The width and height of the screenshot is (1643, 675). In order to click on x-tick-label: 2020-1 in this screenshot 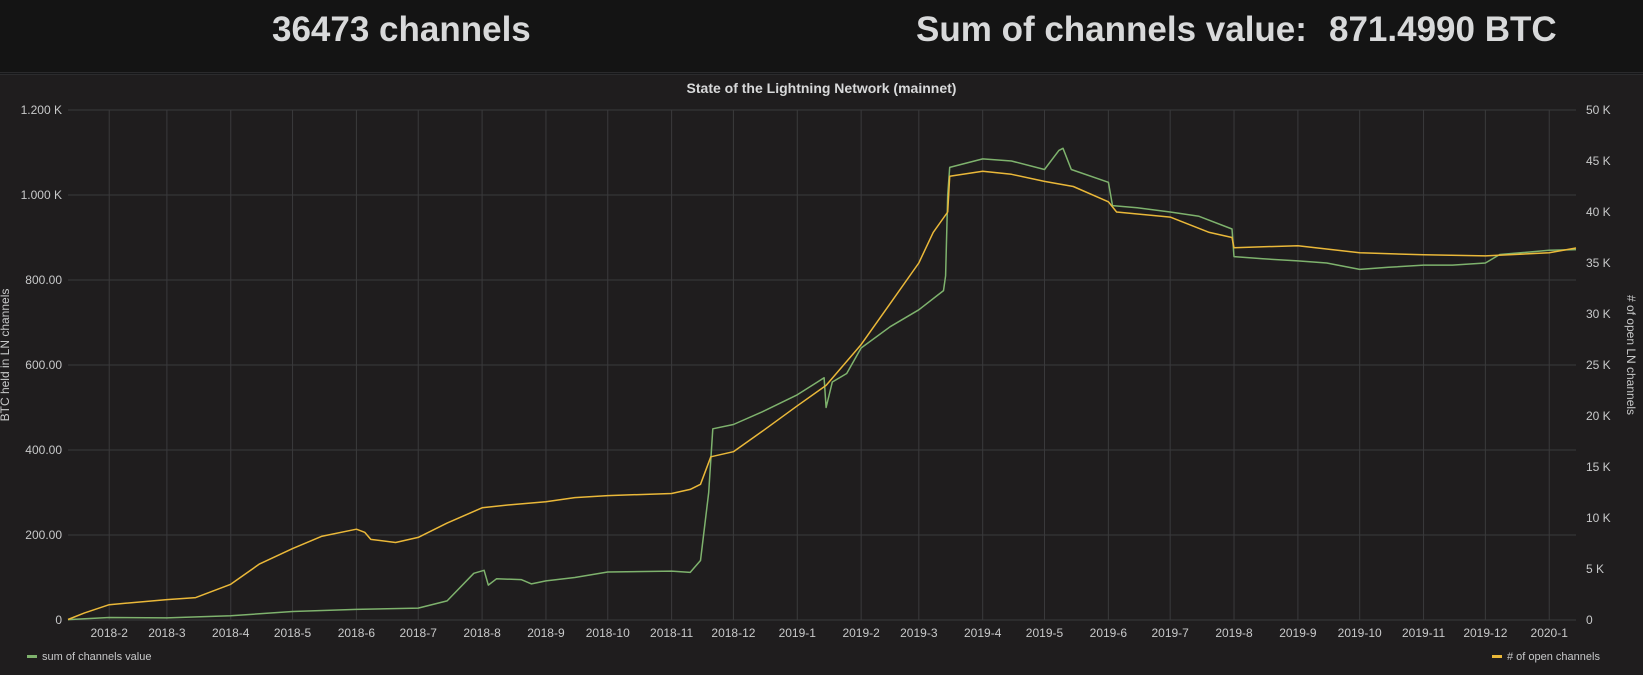, I will do `click(1550, 633)`.